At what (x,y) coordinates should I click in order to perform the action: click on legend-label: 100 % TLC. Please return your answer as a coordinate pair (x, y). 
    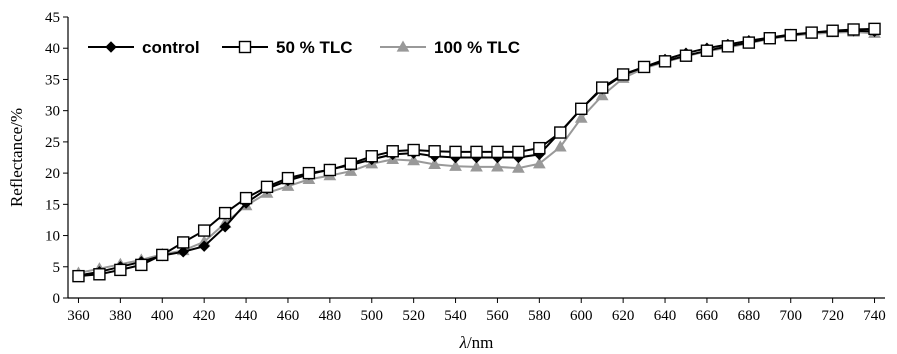
    Looking at the image, I should click on (477, 47).